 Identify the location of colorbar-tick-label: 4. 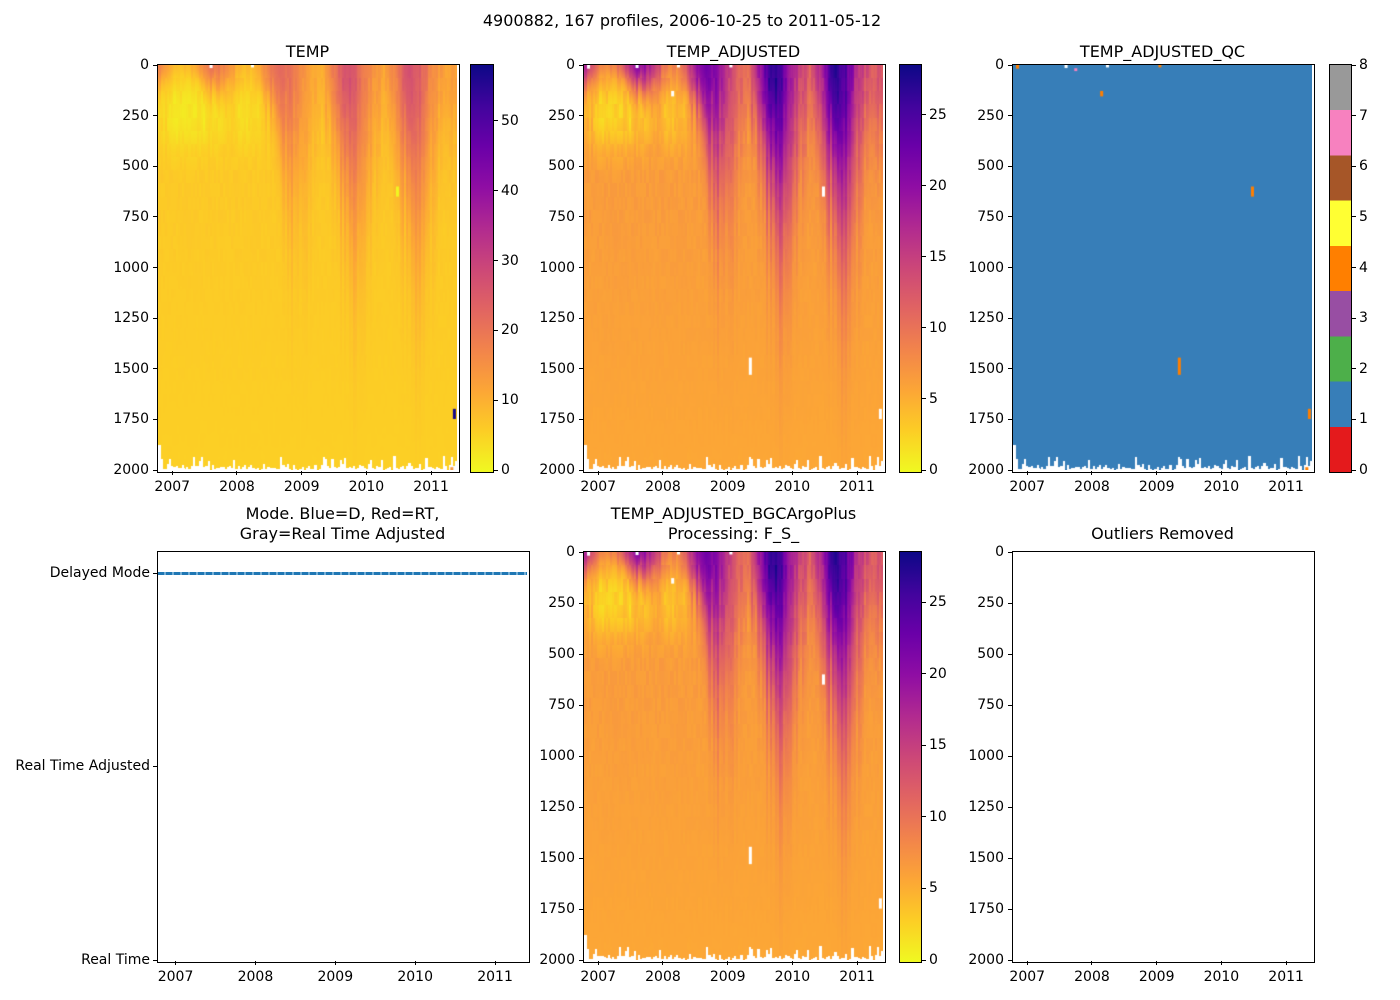
(1363, 267).